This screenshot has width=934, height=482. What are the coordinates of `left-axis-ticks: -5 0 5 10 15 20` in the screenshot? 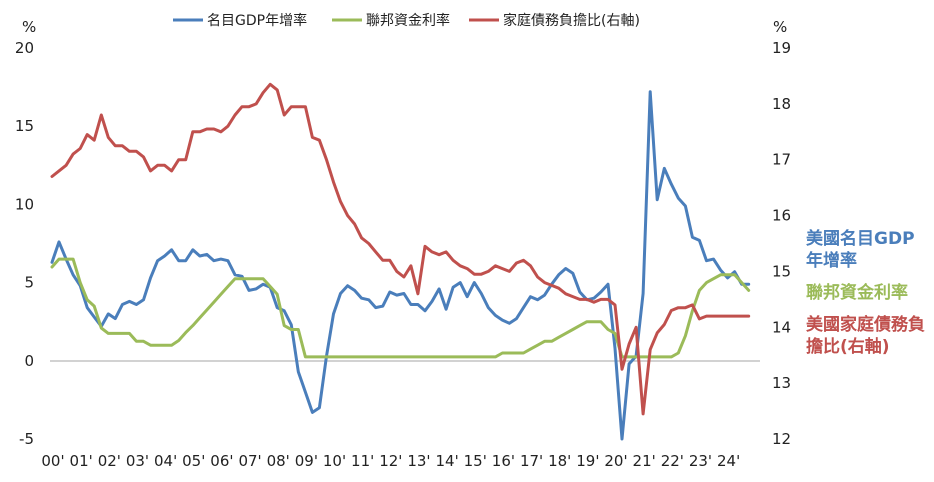 It's located at (24, 243).